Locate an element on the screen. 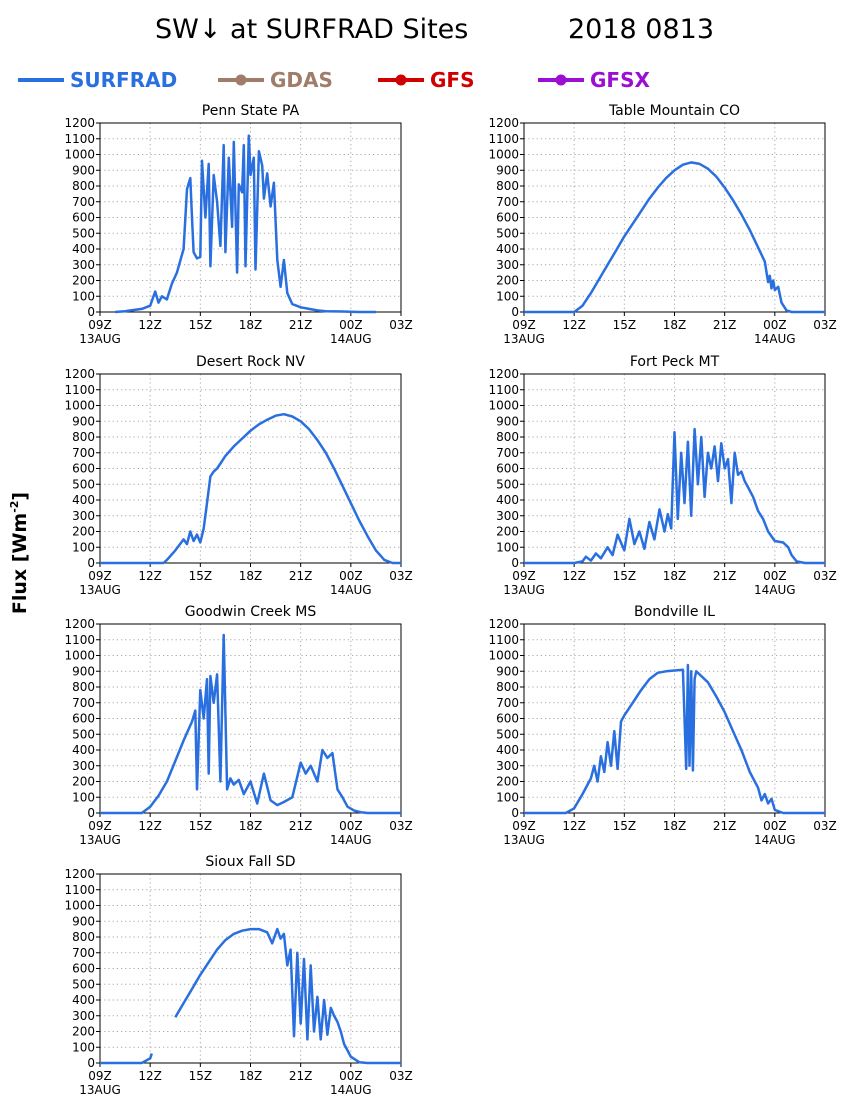 This screenshot has width=850, height=1100. y-tick-label: 1000 is located at coordinates (503, 656).